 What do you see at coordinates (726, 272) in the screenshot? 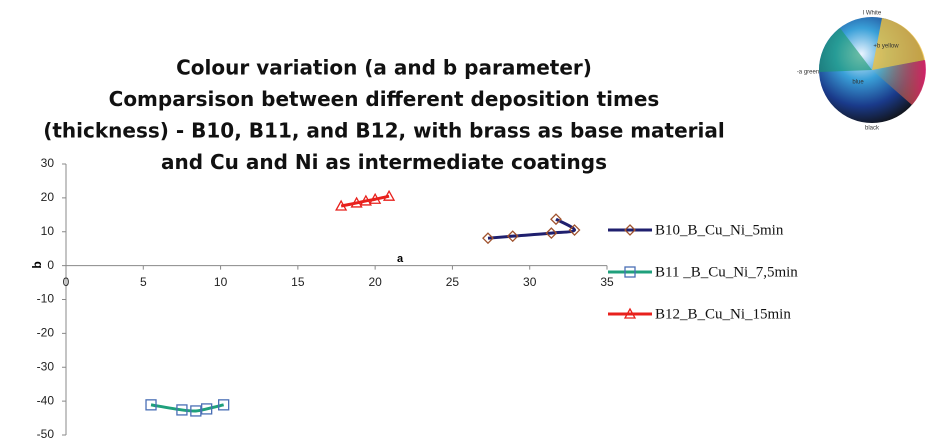
I see `legend-label: B11 _B_Cu_Ni_7,5min` at bounding box center [726, 272].